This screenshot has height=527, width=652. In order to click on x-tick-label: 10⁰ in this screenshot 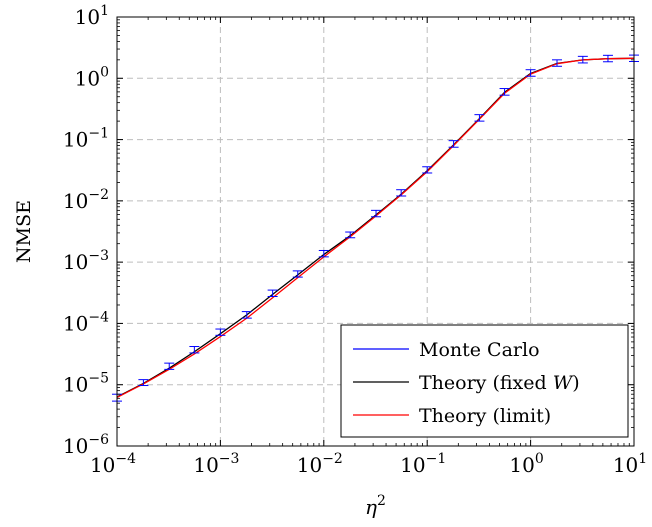, I will do `click(526, 464)`.